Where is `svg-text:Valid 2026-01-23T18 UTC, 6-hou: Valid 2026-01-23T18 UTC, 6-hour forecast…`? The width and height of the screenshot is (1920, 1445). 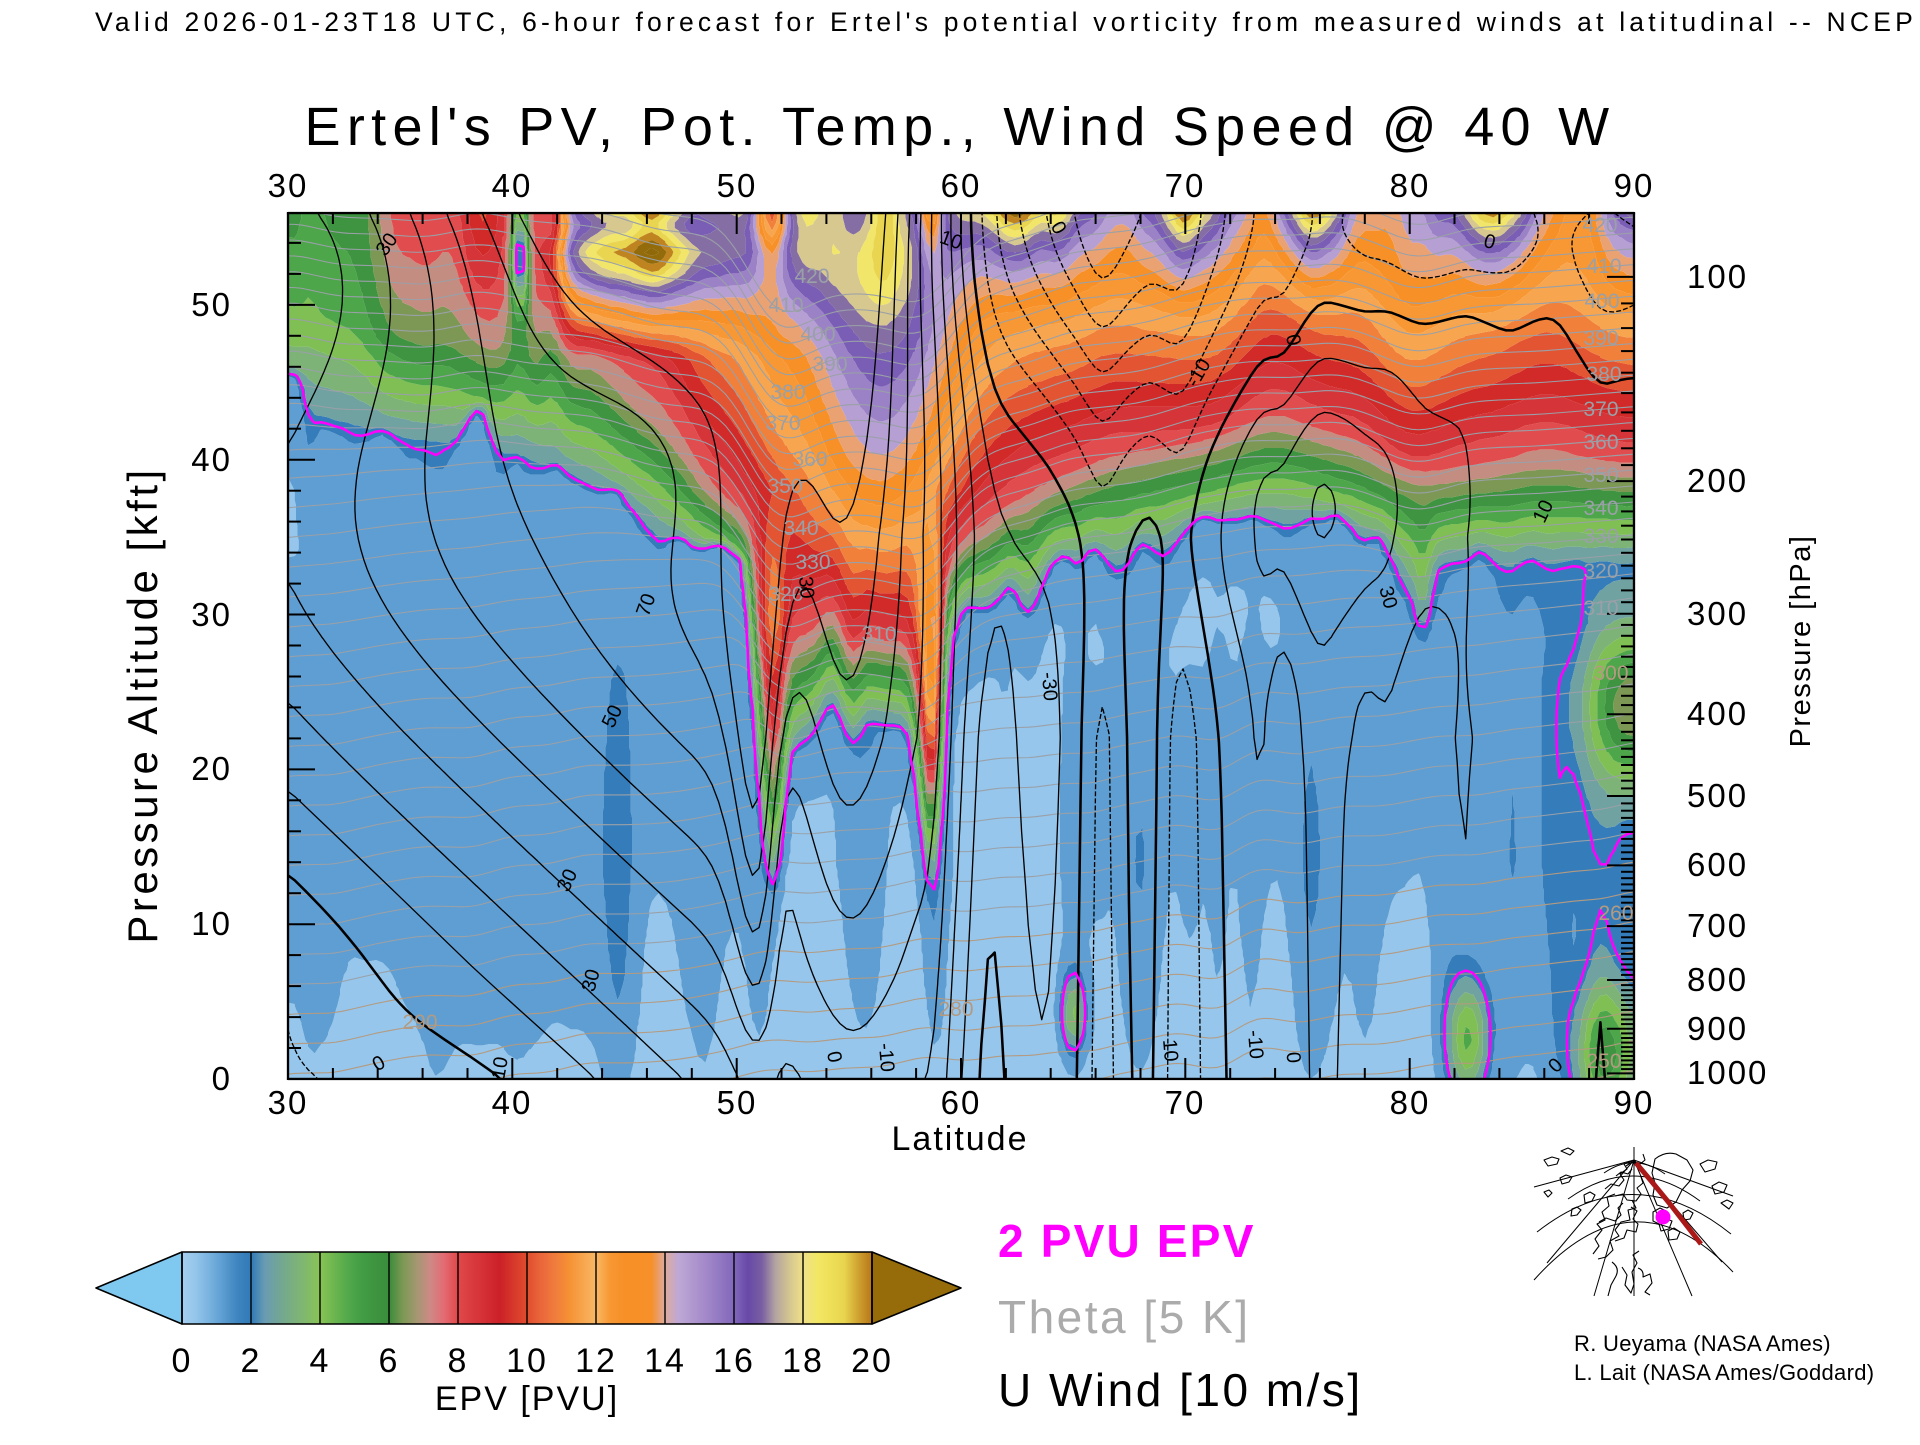 svg-text:Valid 2026-01-23T18 UTC, 6-hou: Valid 2026-01-23T18 UTC, 6-hour forecast… is located at coordinates (1006, 22).